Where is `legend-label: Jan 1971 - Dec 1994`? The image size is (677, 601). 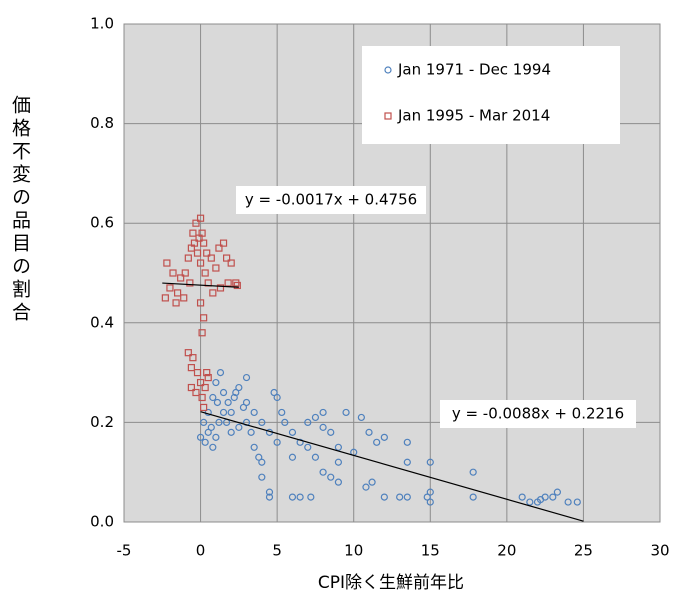
legend-label: Jan 1971 - Dec 1994 is located at coordinates (474, 70).